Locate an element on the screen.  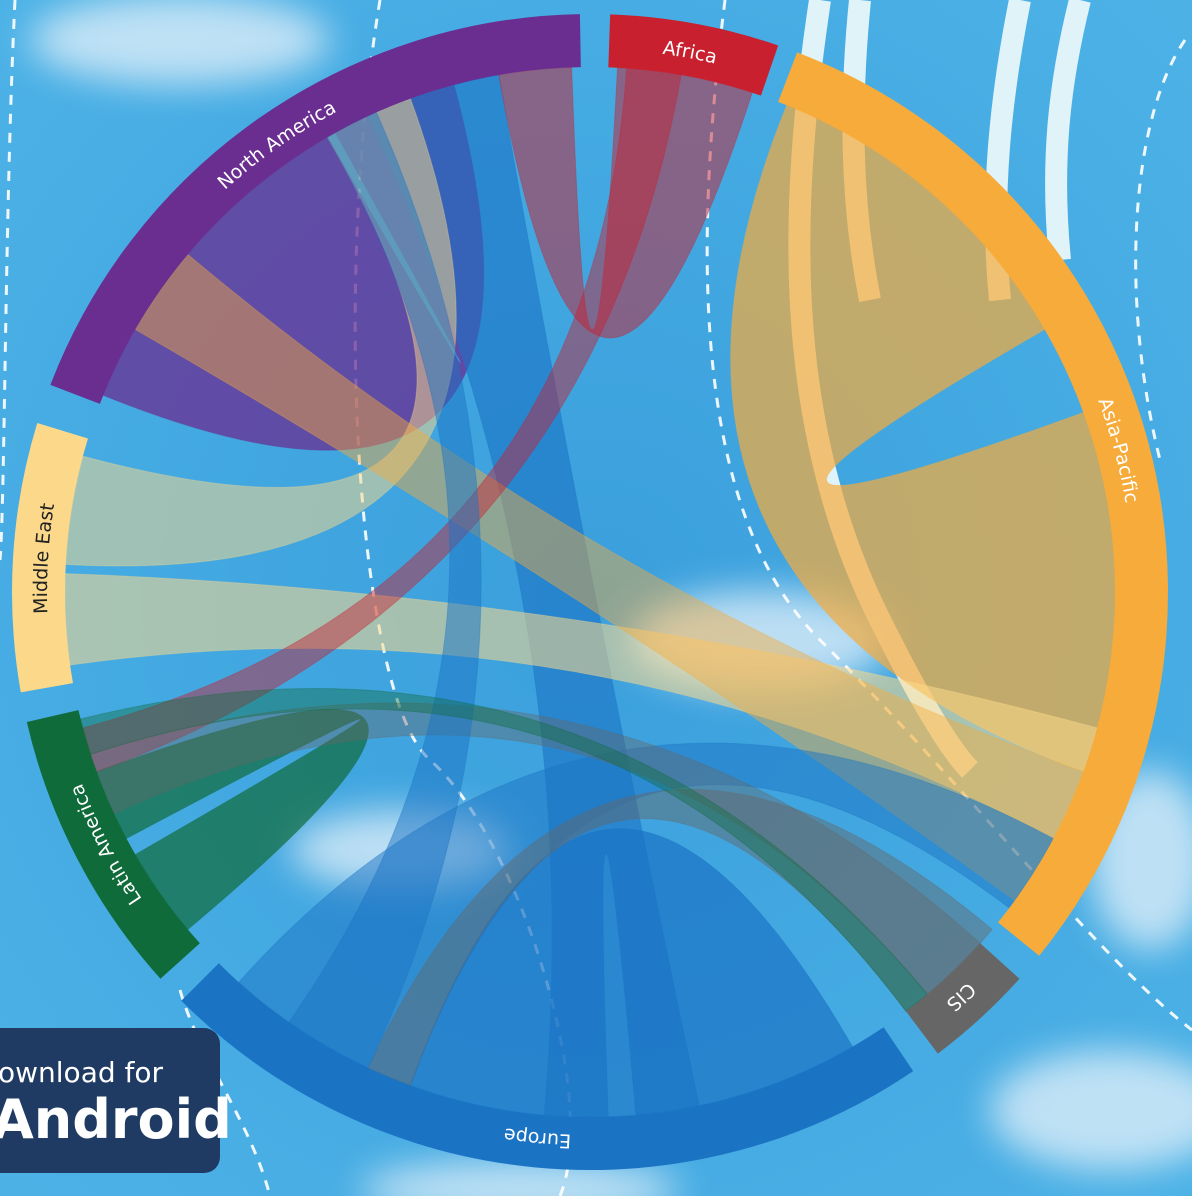
android-button: ownload for Android is located at coordinates (116, 1100).